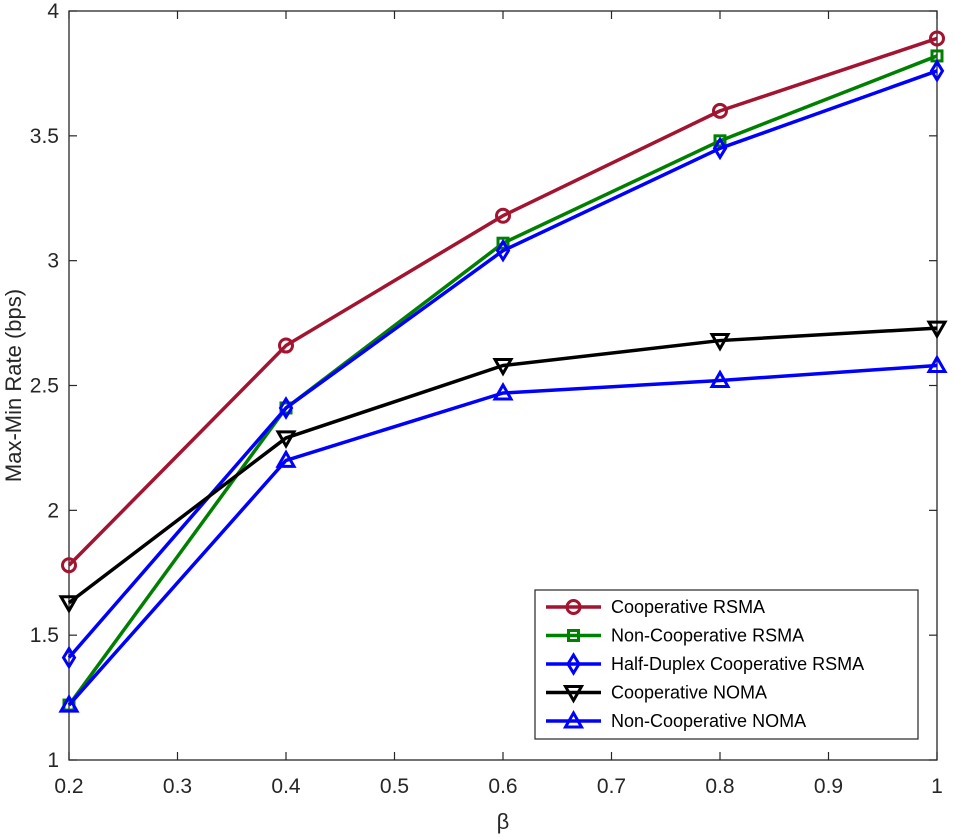 This screenshot has width=955, height=837. I want to click on y-axis-label: Max-Min Rate (bps), so click(13, 385).